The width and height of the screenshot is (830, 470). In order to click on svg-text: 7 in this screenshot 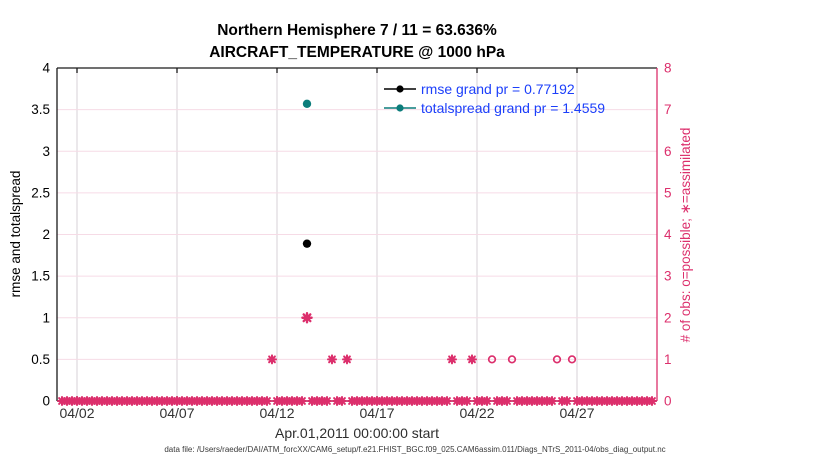, I will do `click(668, 109)`.